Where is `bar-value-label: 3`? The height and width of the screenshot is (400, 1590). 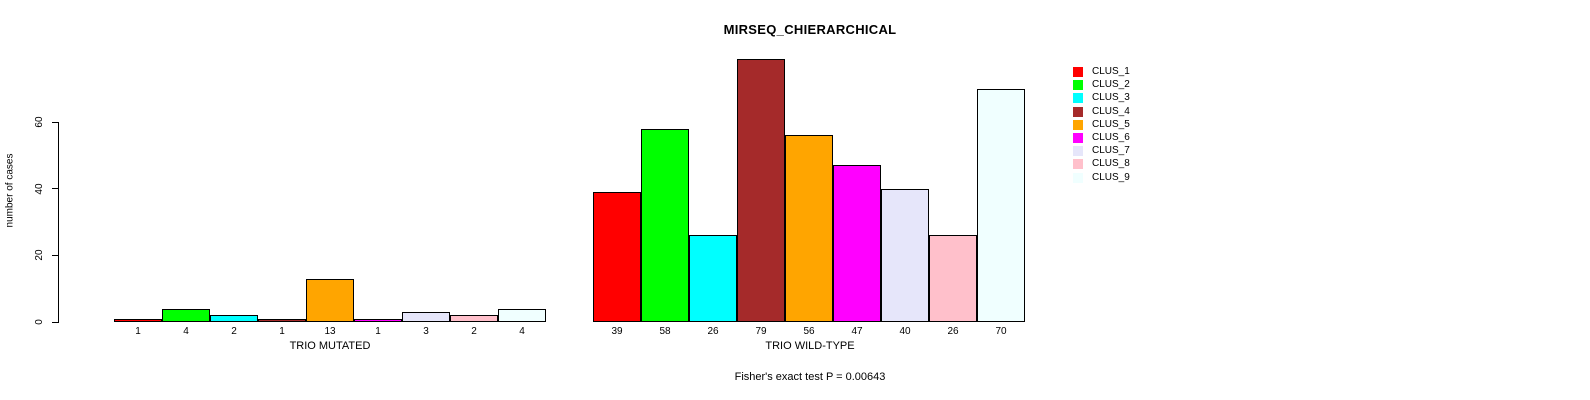
bar-value-label: 3 is located at coordinates (426, 331).